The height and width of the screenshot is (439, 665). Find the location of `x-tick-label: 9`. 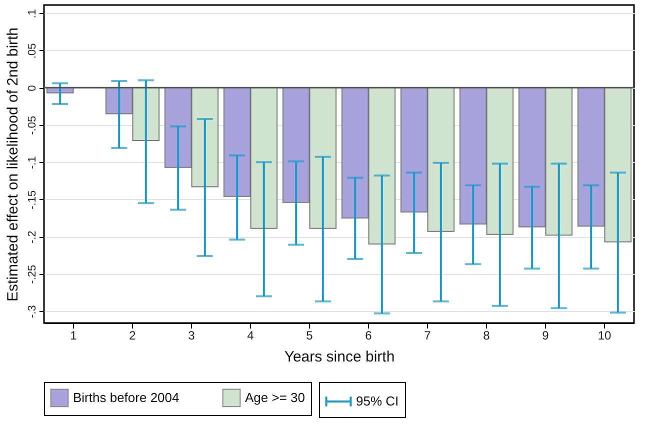

x-tick-label: 9 is located at coordinates (546, 335).